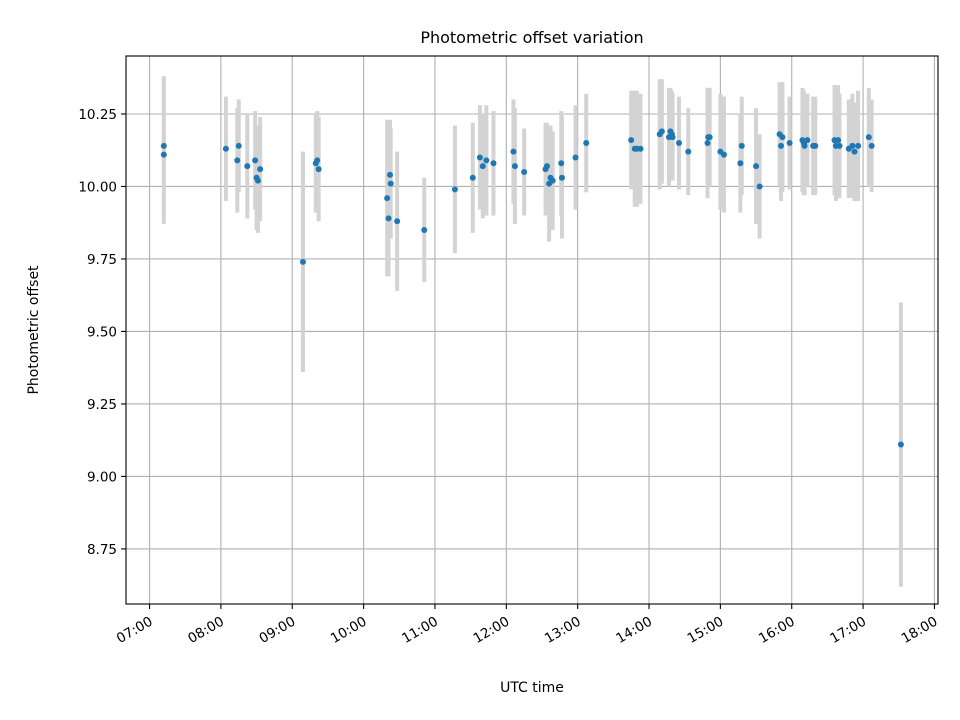  What do you see at coordinates (135, 630) in the screenshot?
I see `x-tick-label: 07:00` at bounding box center [135, 630].